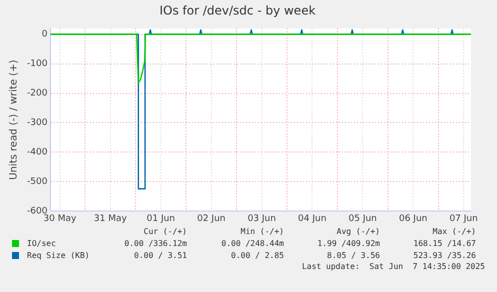 The image size is (497, 292). What do you see at coordinates (155, 244) in the screenshot?
I see `text: 0.00 /336.12m` at bounding box center [155, 244].